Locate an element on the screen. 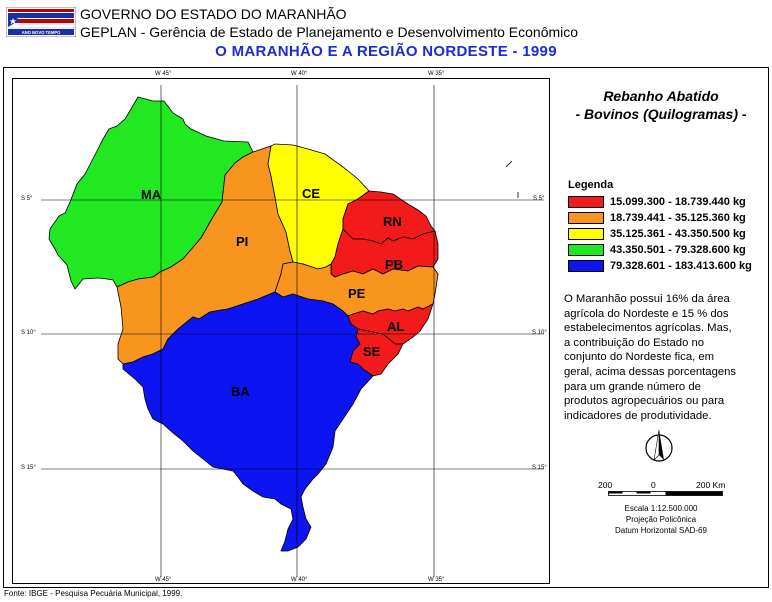 This screenshot has height=602, width=772. legend-item: 43.350.501 - 79.328.600 kg is located at coordinates (657, 250).